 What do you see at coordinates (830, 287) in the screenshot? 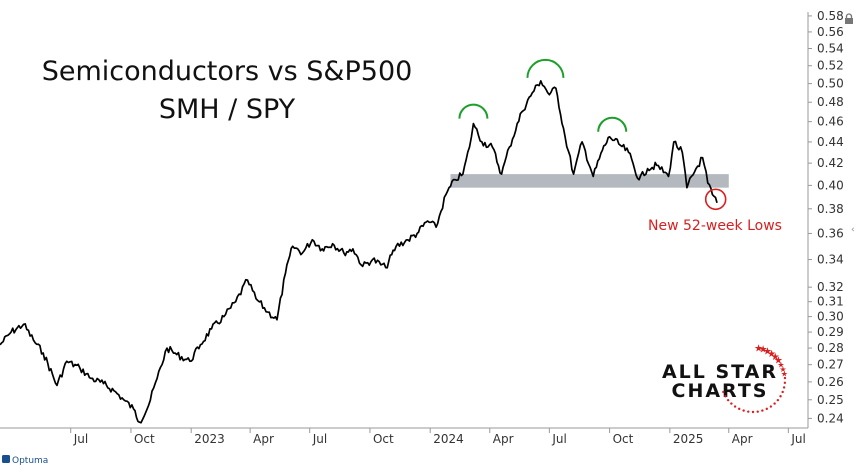
I see `y-tick-label: 0.32` at bounding box center [830, 287].